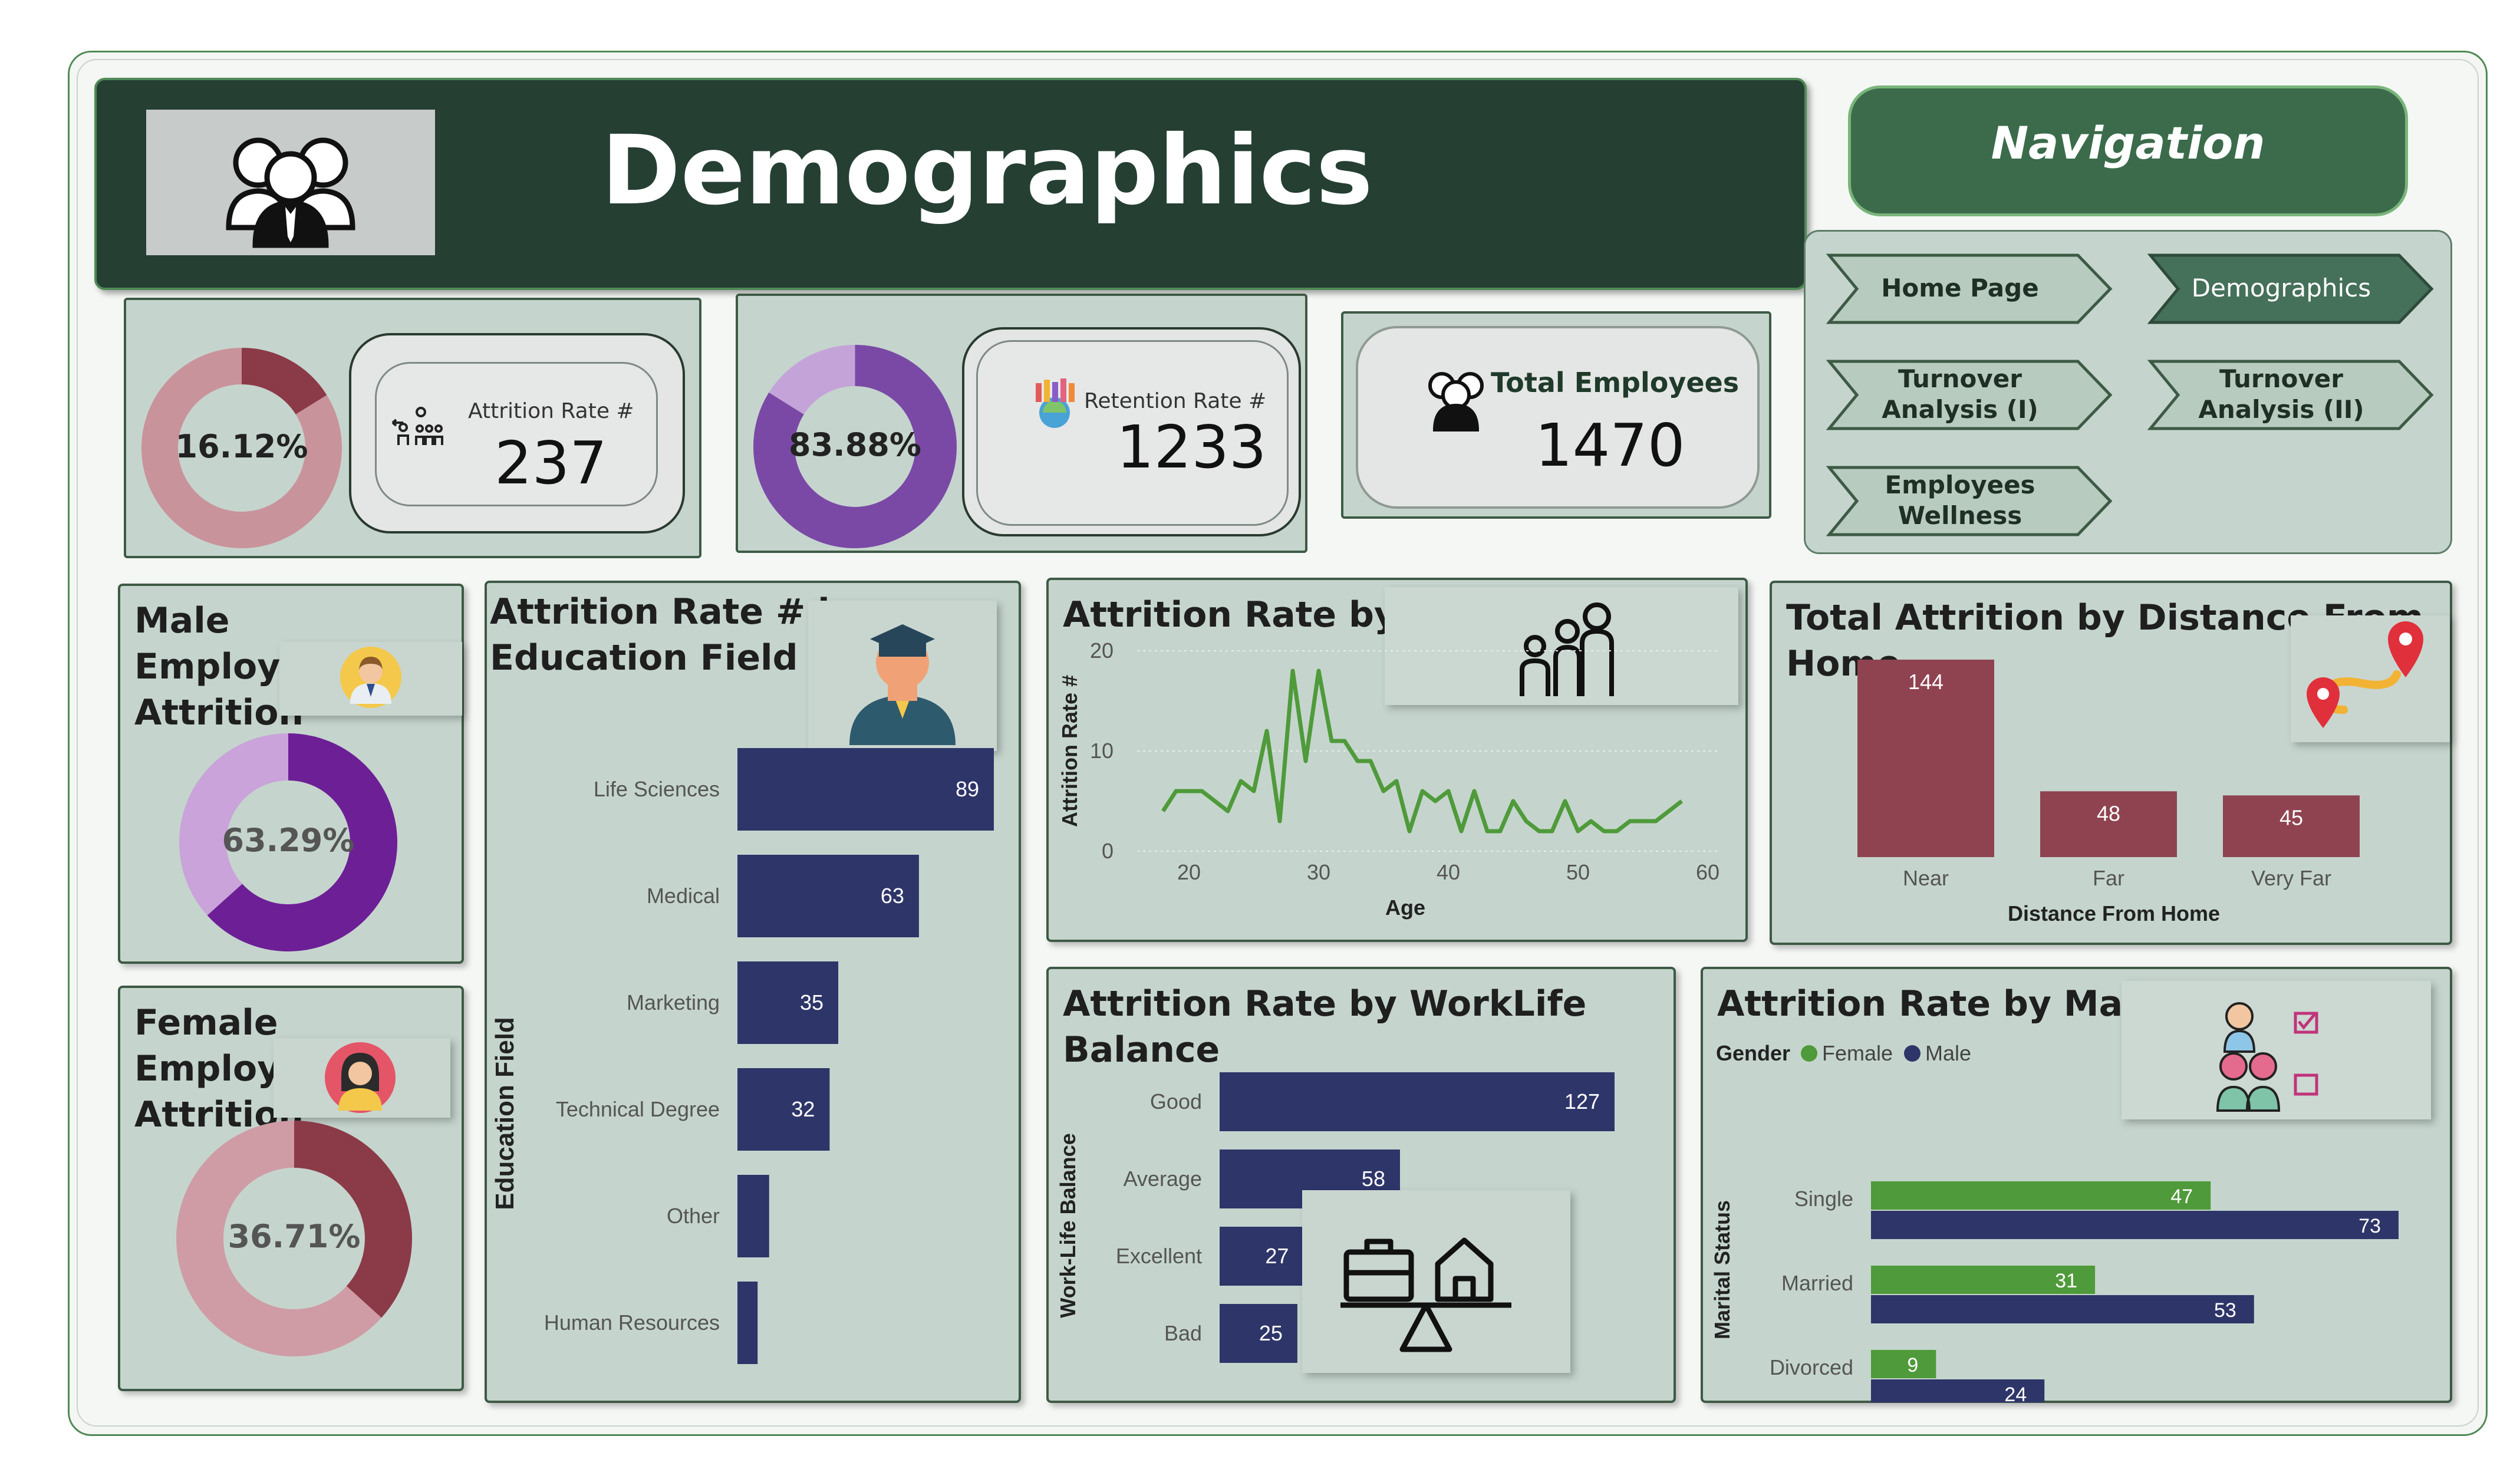 The height and width of the screenshot is (1469, 2520). Describe the element at coordinates (673, 1002) in the screenshot. I see `education-category-label: Marketing` at that location.